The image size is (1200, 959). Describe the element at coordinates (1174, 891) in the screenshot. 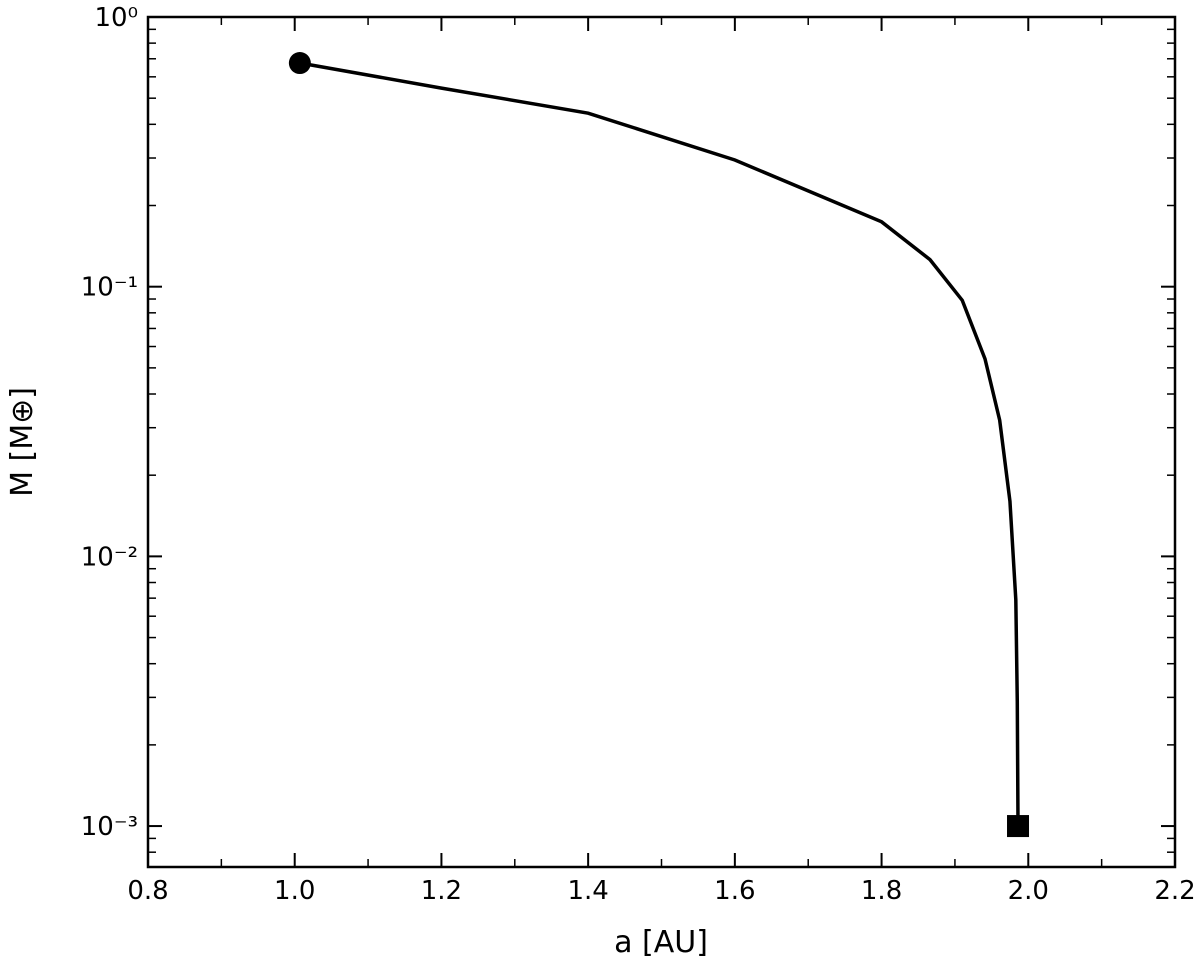

I see `x-tick-label: 2.2` at that location.